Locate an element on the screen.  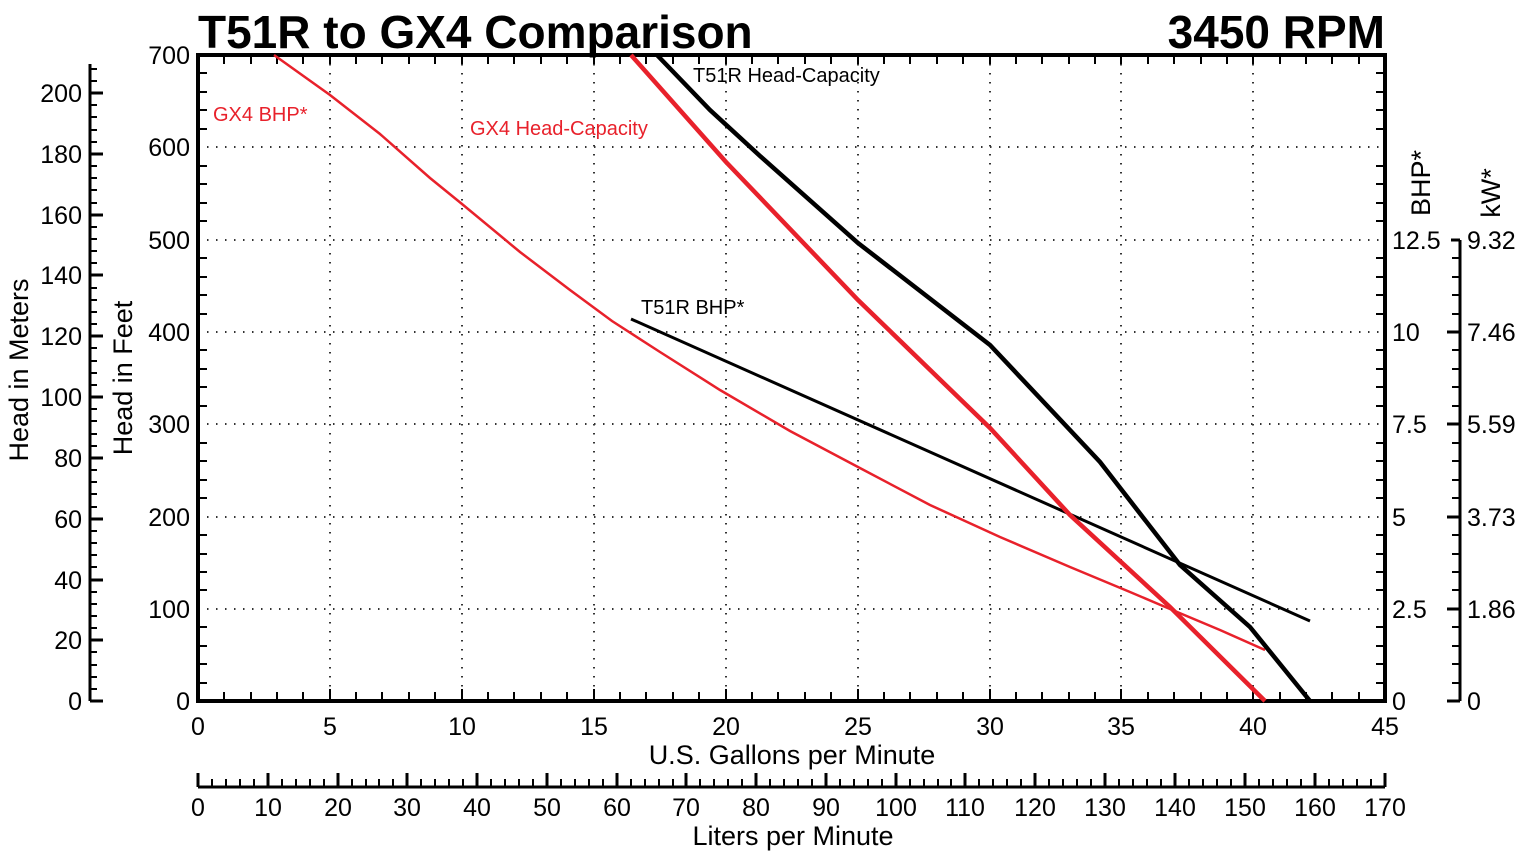
x-axis-lpm-label: Liters per Minute is located at coordinates (792, 836).